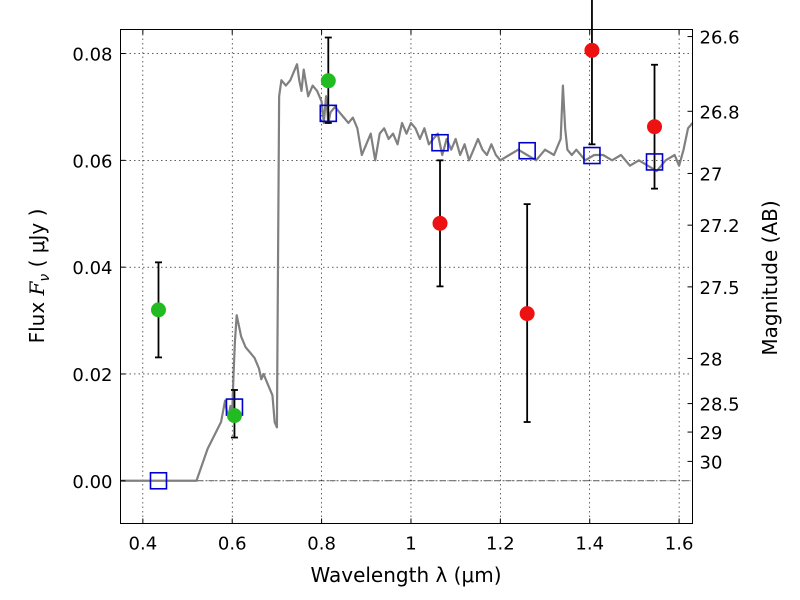 The width and height of the screenshot is (800, 600). What do you see at coordinates (92, 161) in the screenshot?
I see `y-tick-label: 0.06` at bounding box center [92, 161].